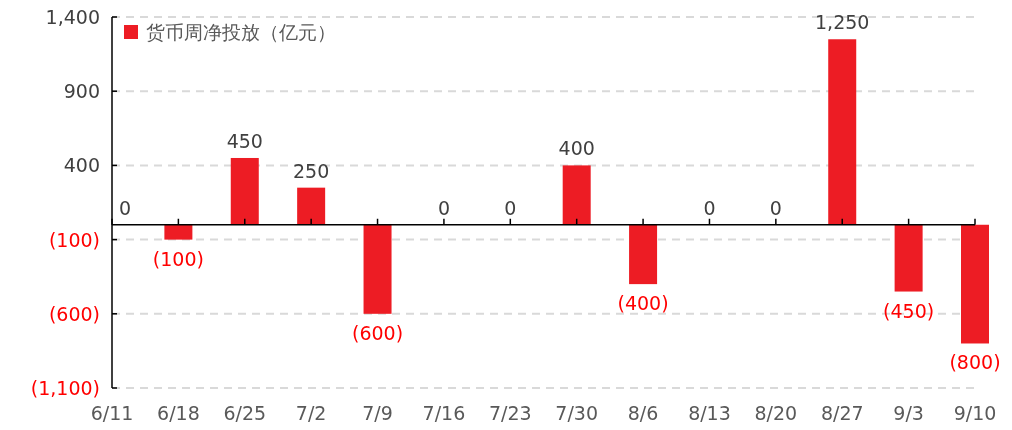 This screenshot has height=430, width=1012. What do you see at coordinates (377, 332) in the screenshot?
I see `data-label: (600)` at bounding box center [377, 332].